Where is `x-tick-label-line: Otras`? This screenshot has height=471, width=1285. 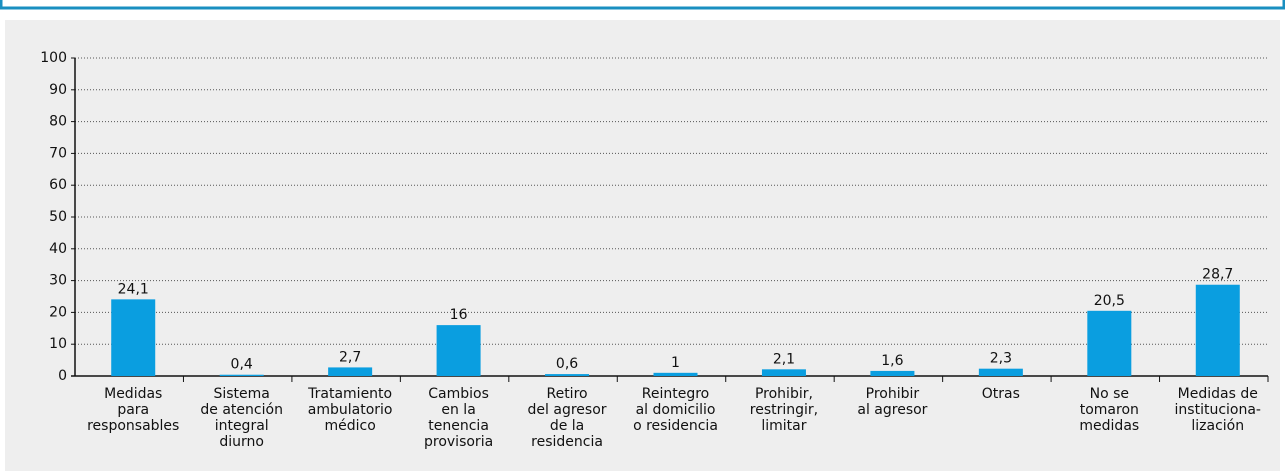
x-tick-label-line: Otras is located at coordinates (1001, 394).